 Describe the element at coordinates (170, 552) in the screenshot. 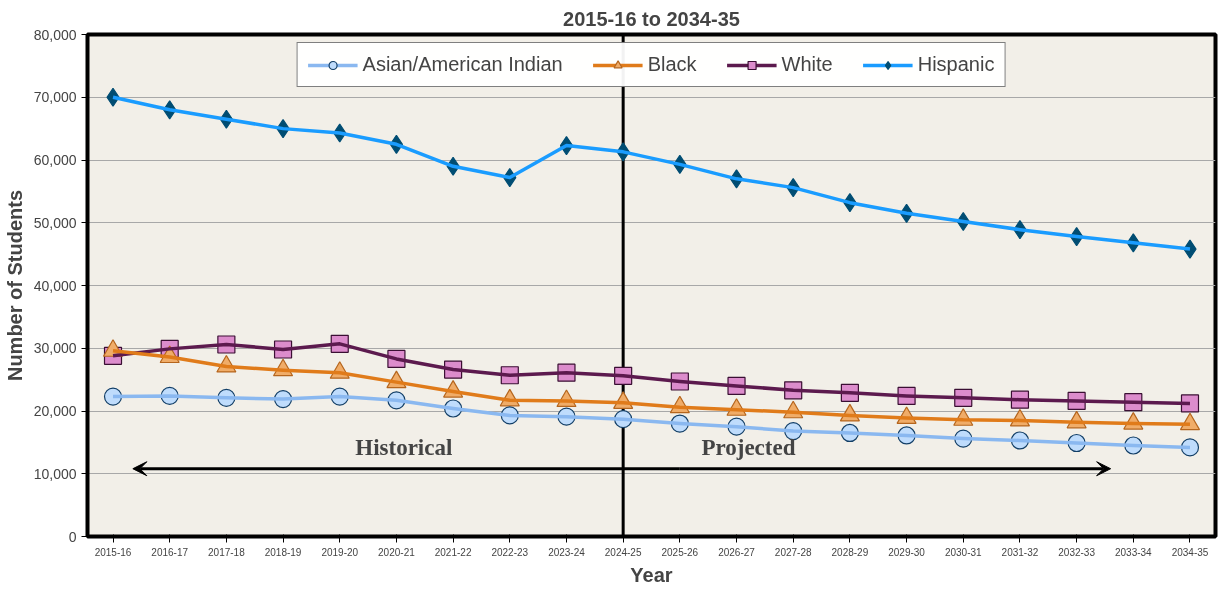

I see `x-tick-label: 2016-17` at that location.